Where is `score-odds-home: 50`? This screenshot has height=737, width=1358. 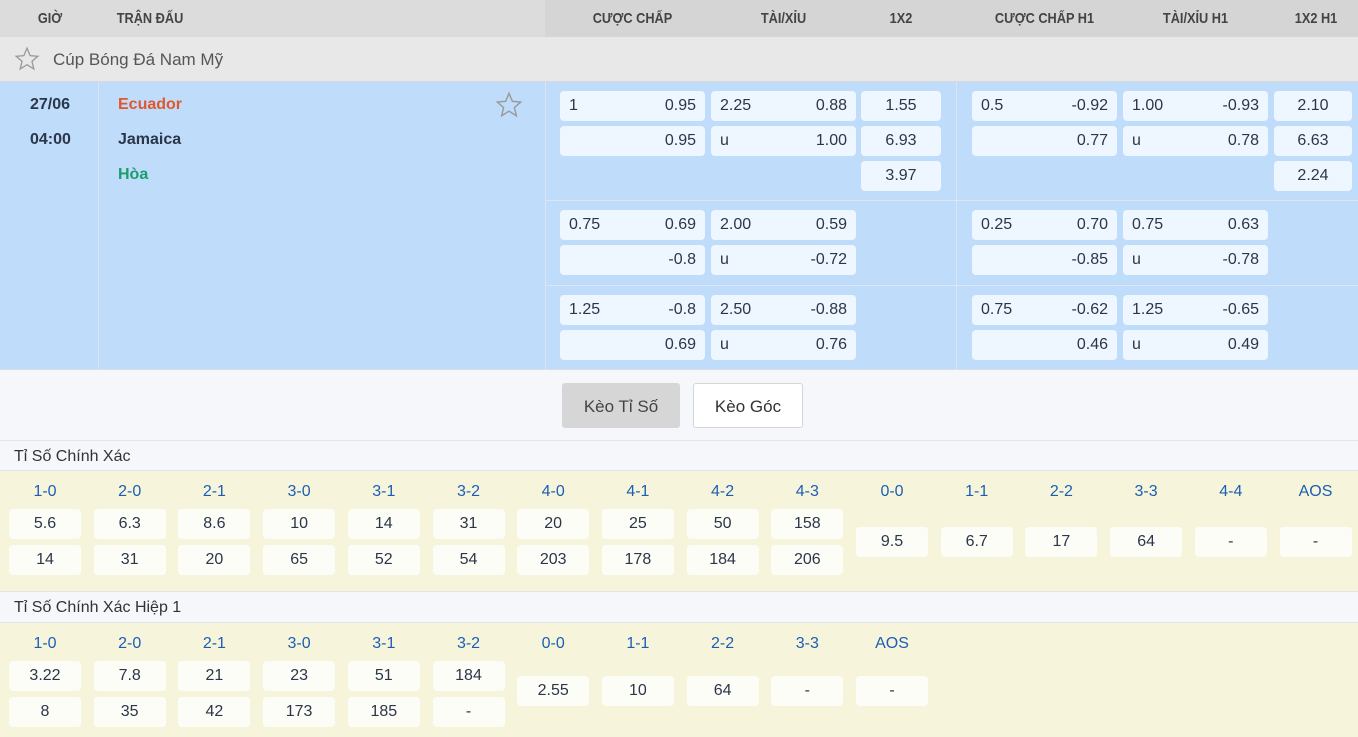
score-odds-home: 50 is located at coordinates (722, 524).